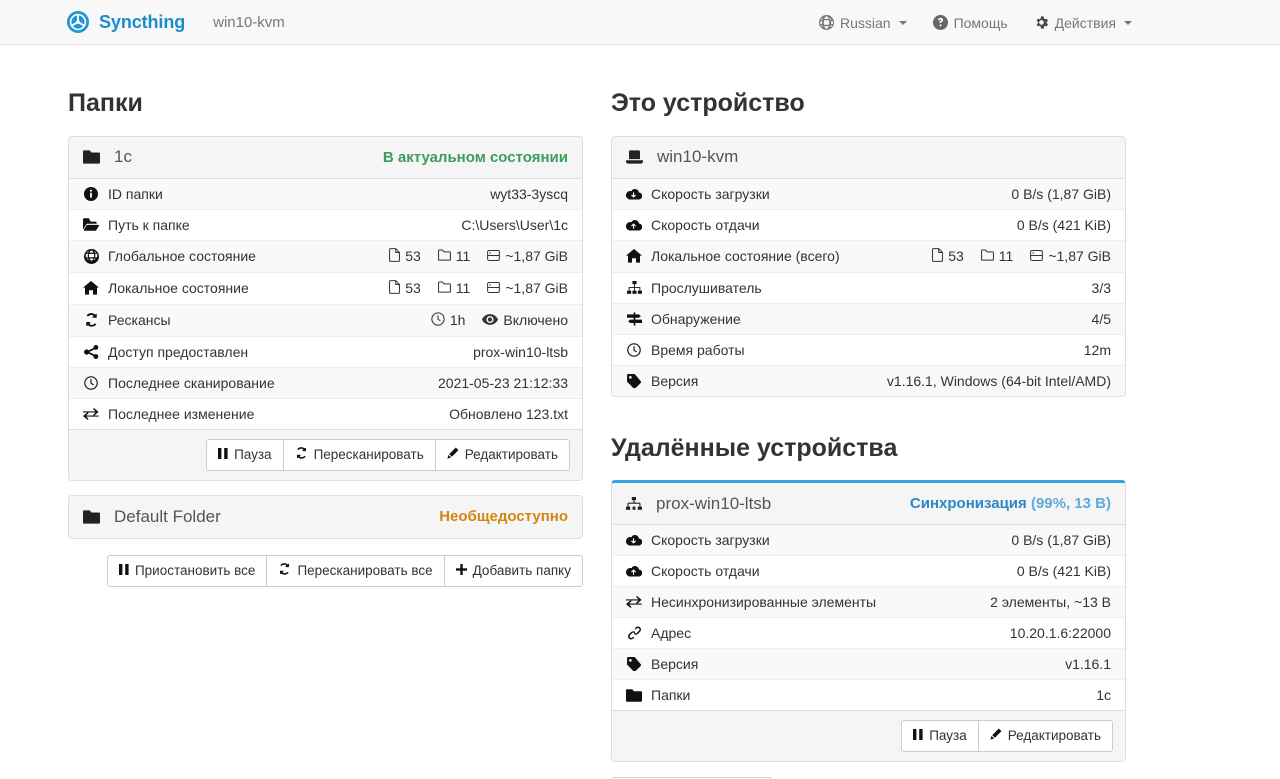 Image resolution: width=1280 pixels, height=779 pixels. What do you see at coordinates (513, 570) in the screenshot?
I see `add-folder-button: Добавить папку` at bounding box center [513, 570].